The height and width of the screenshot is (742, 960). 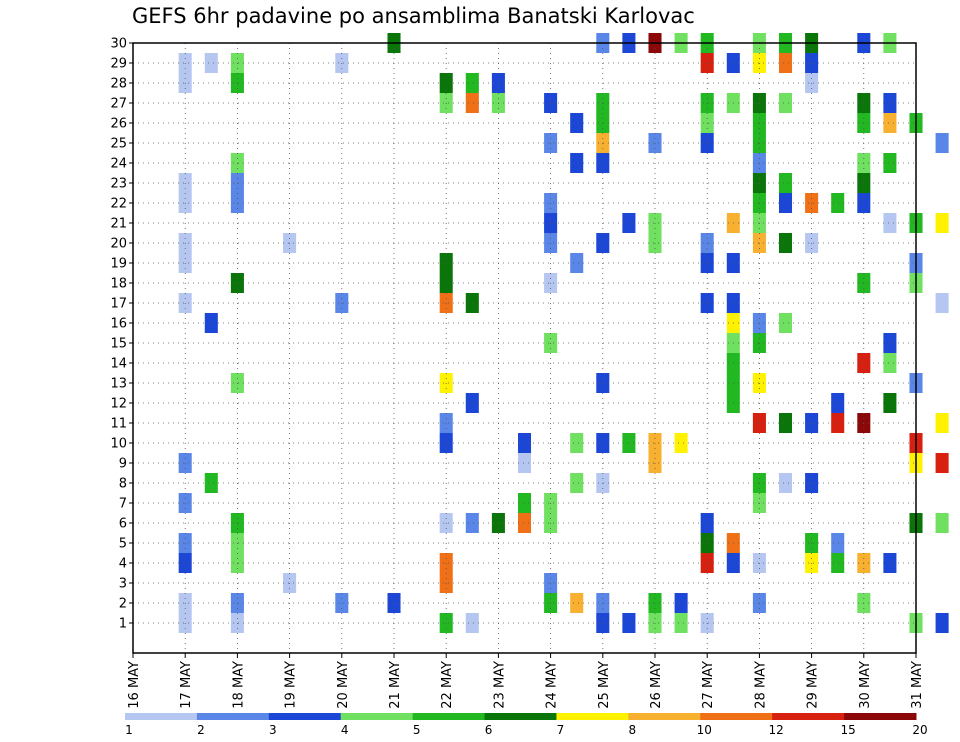 What do you see at coordinates (489, 730) in the screenshot?
I see `colorbar-label: 6` at bounding box center [489, 730].